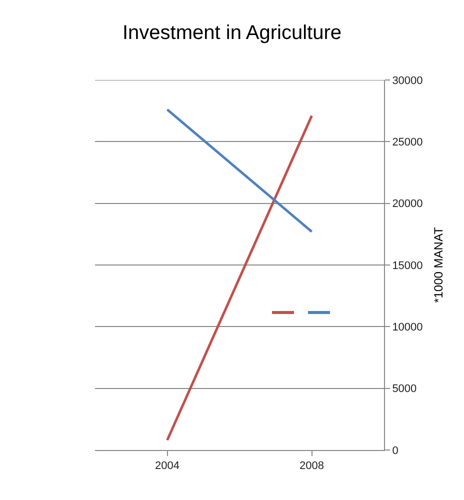 The width and height of the screenshot is (464, 500). I want to click on y-axis-title: *1000 MANAT, so click(439, 264).